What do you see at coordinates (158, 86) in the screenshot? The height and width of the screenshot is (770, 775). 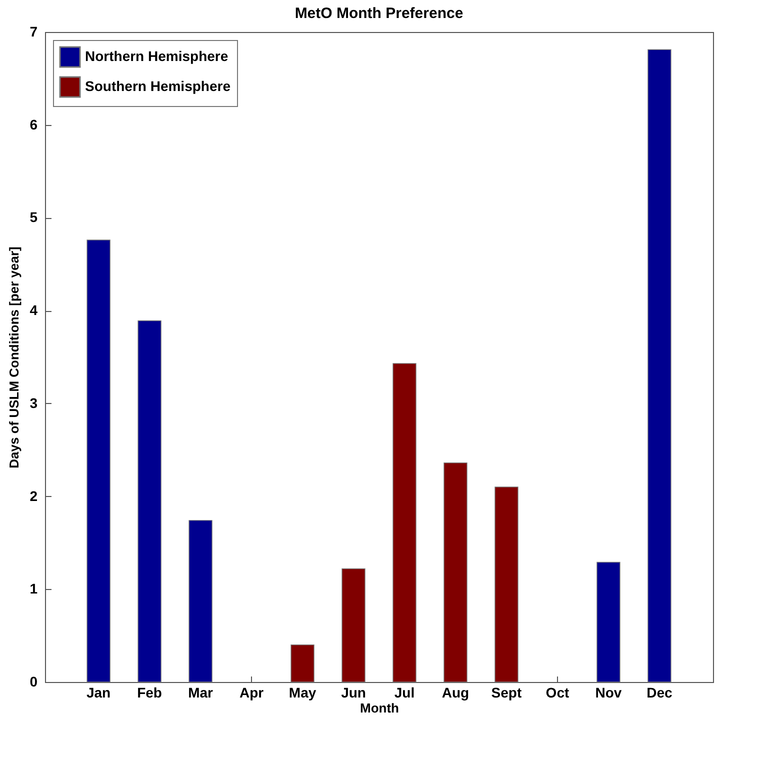 I see `legend-label: Southern Hemisphere` at bounding box center [158, 86].